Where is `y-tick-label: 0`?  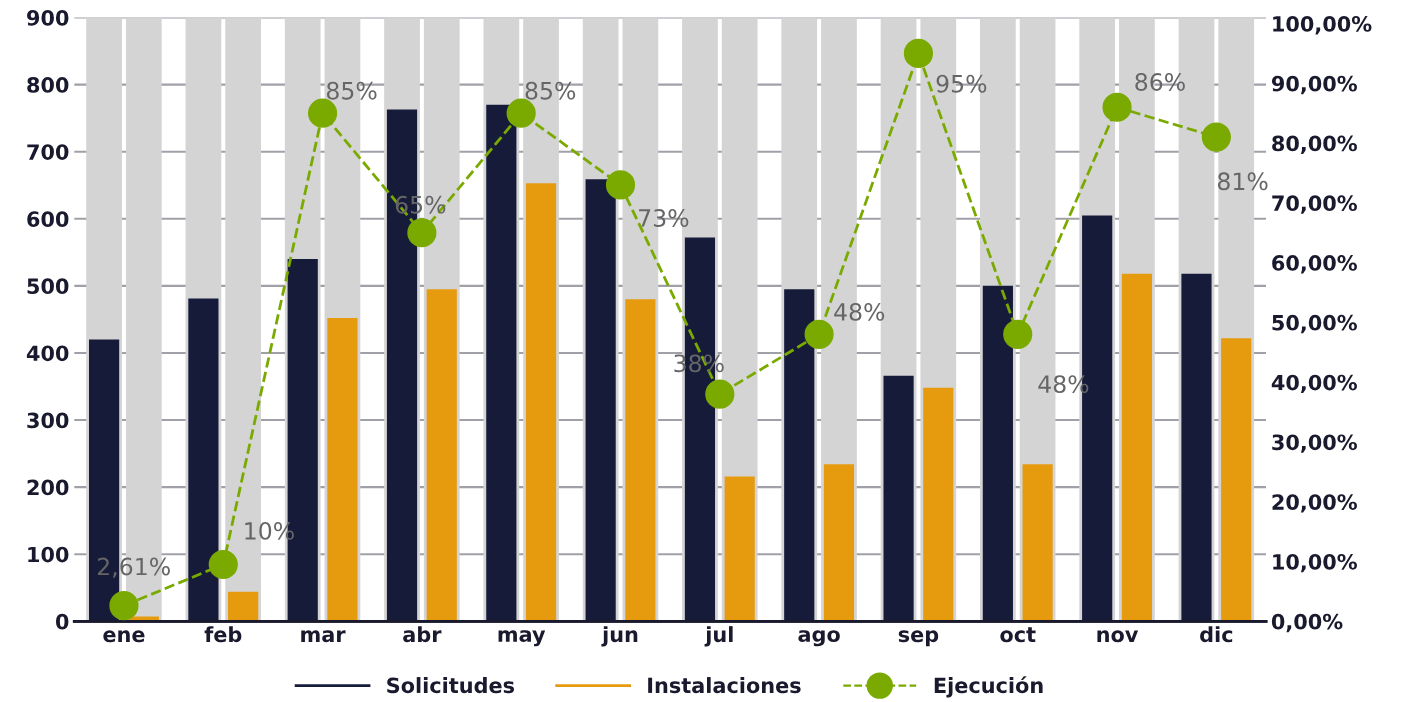 y-tick-label: 0 is located at coordinates (62, 621).